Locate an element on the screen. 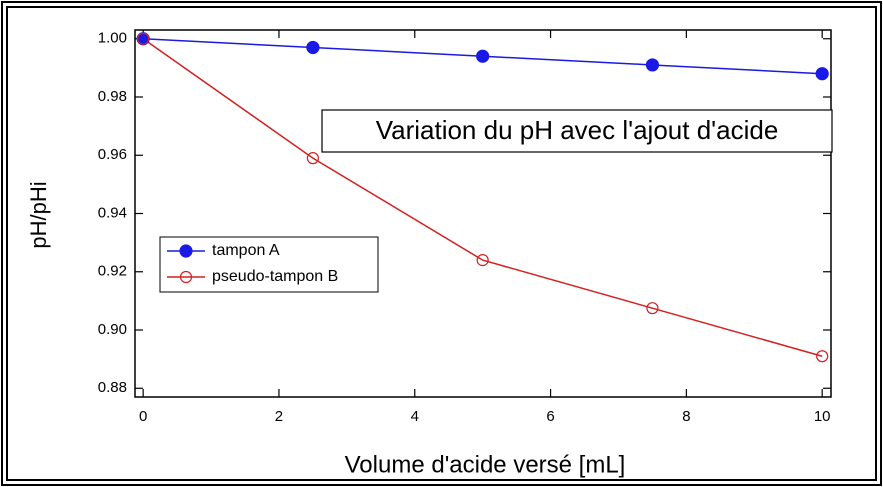 The height and width of the screenshot is (487, 883). legend-label: pseudo-tampon B is located at coordinates (275, 276).